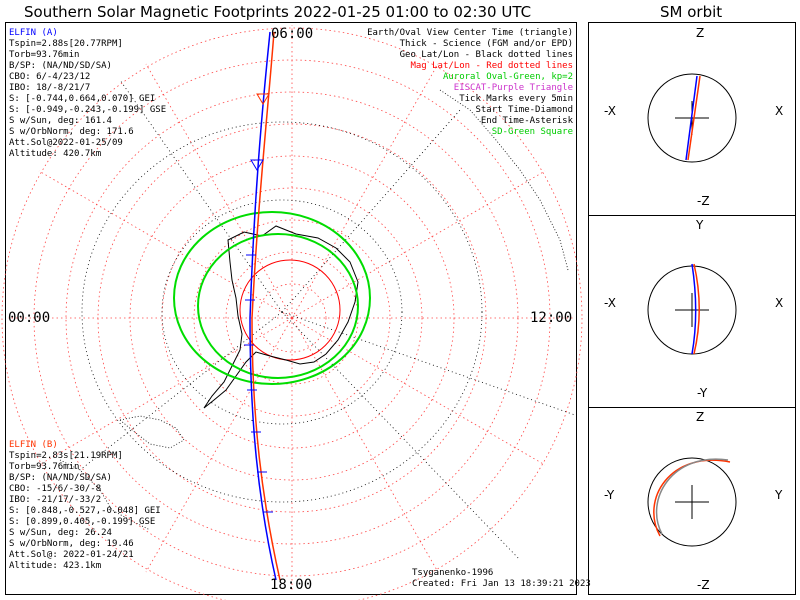  What do you see at coordinates (55, 566) in the screenshot?
I see `elfin-b-line: Altitude: 423.1km` at bounding box center [55, 566].